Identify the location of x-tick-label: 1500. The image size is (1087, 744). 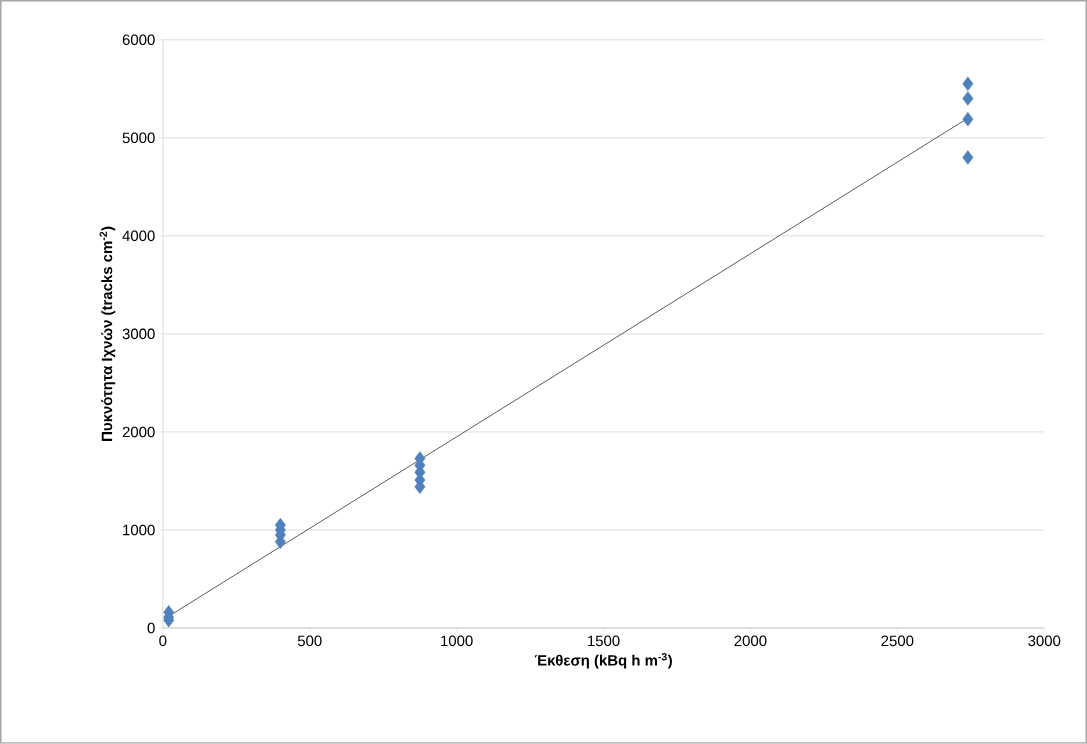
(604, 641).